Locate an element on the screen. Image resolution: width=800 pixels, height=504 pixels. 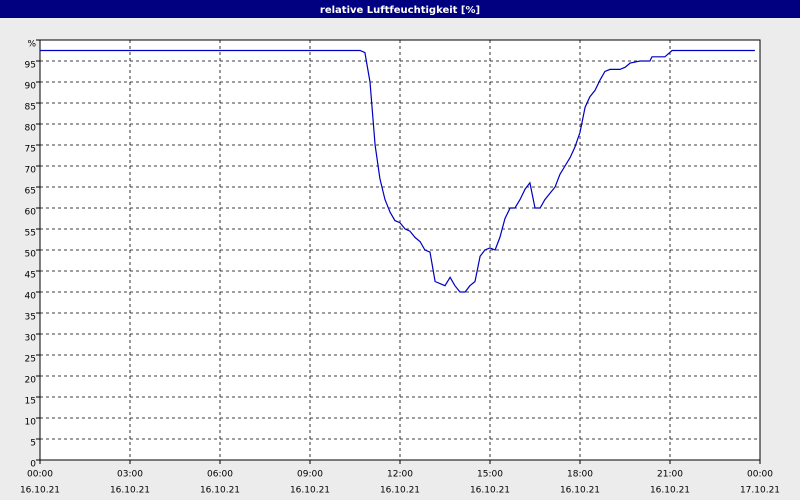
y-tick-label: 60 is located at coordinates (31, 213).